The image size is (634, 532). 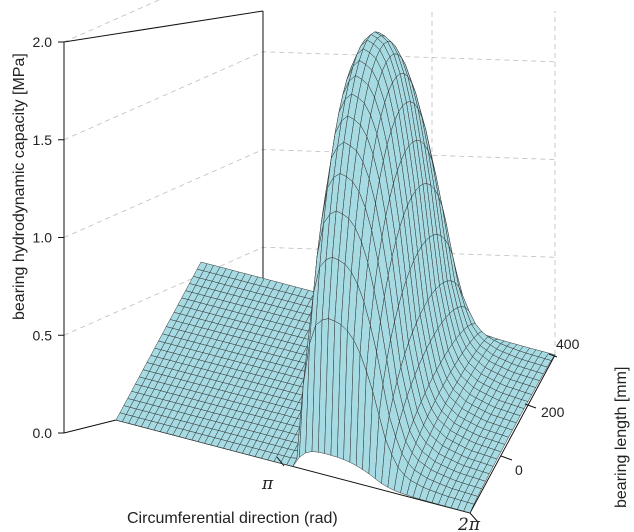 I want to click on surface-facet, so click(x=469, y=507).